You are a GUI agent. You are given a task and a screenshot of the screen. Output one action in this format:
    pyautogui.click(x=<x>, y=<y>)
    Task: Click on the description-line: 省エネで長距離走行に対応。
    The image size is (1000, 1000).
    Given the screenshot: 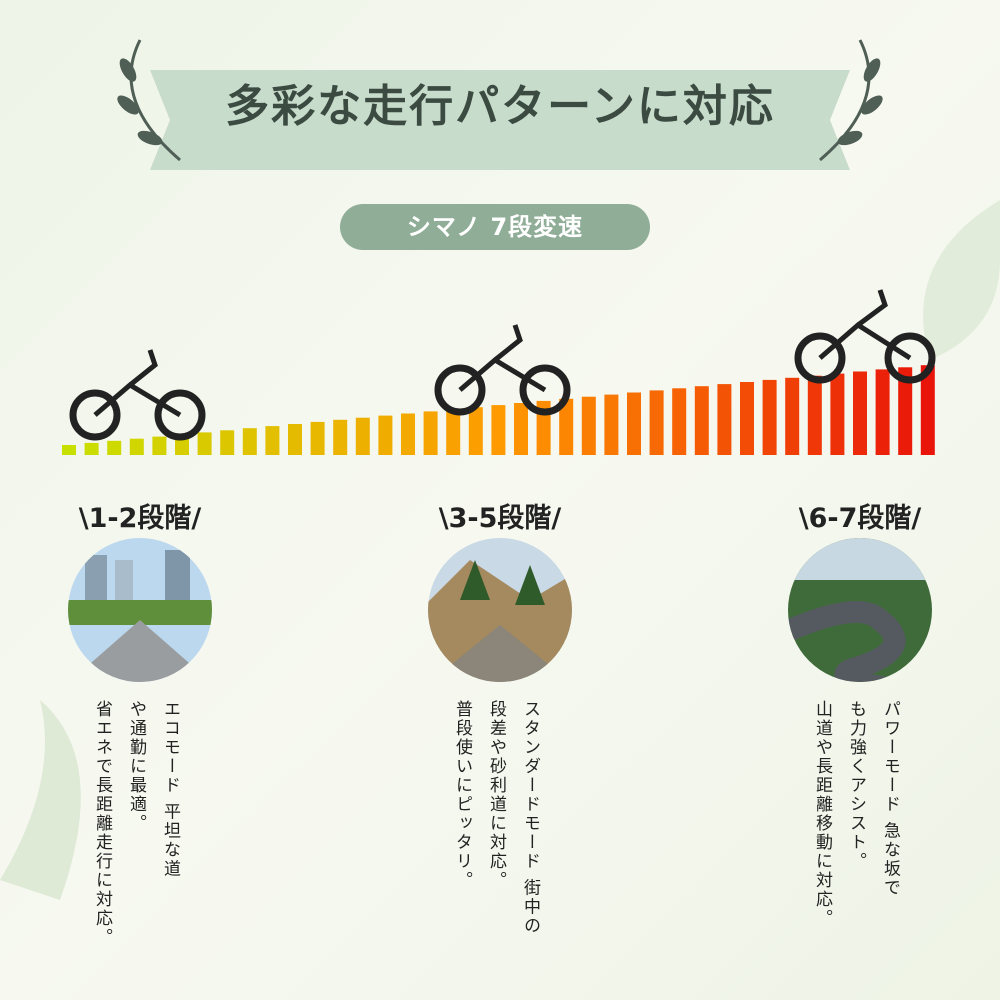 What is the action you would take?
    pyautogui.click(x=102, y=823)
    